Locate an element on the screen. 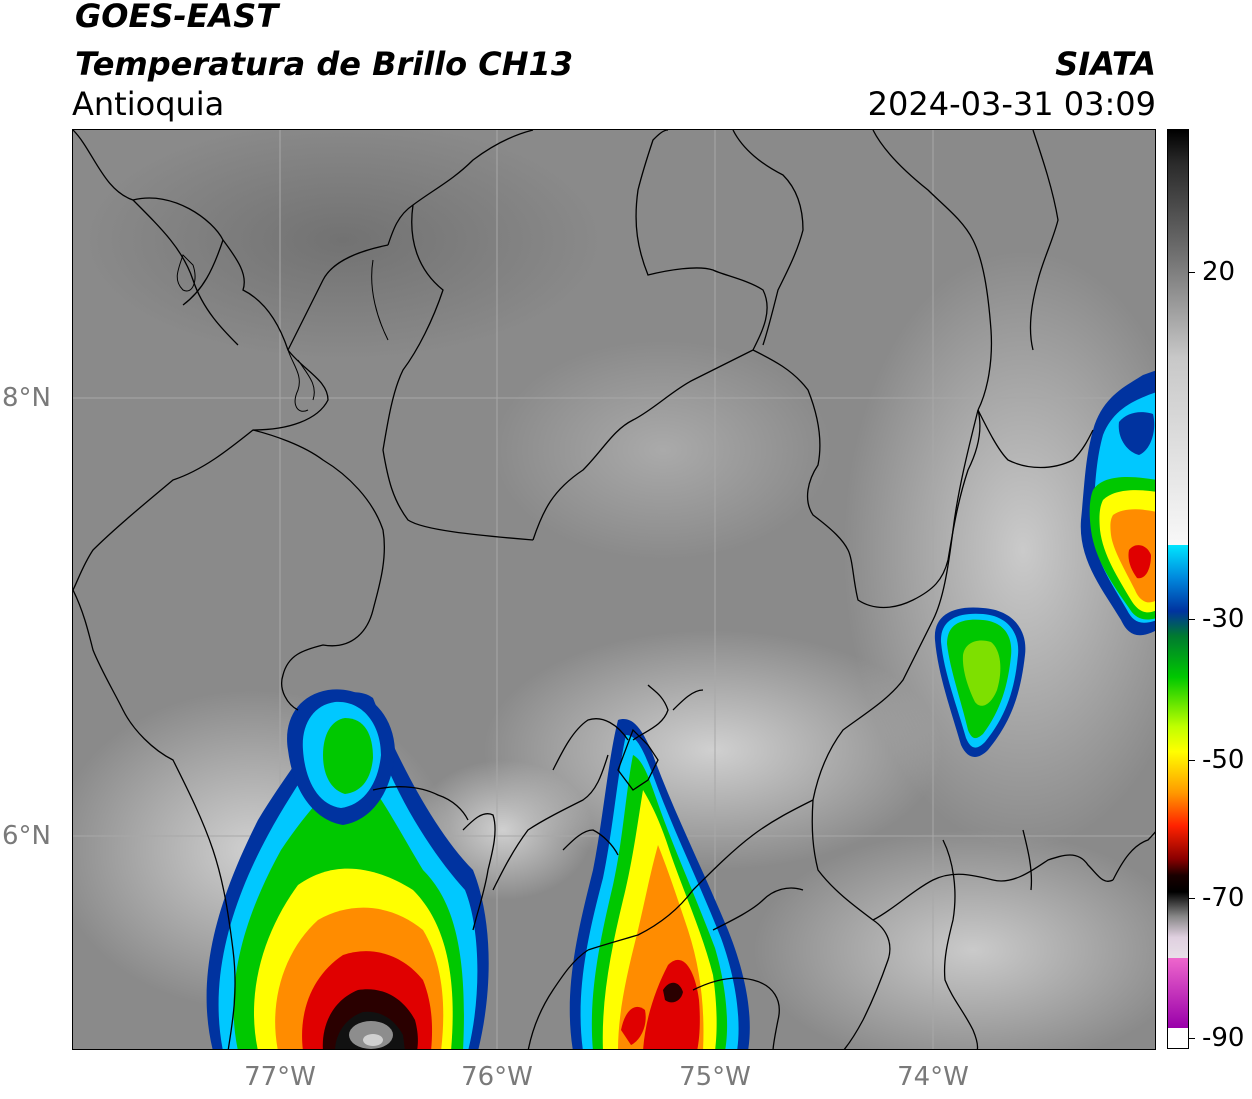 This screenshot has height=1099, width=1252. storm-cell-east is located at coordinates (980, 682).